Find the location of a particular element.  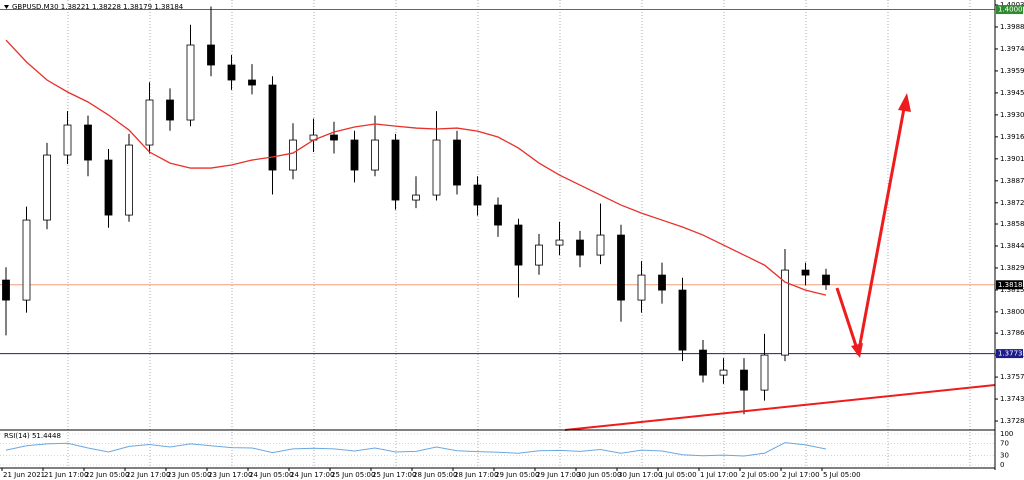

level-label: 1.37730 is located at coordinates (1011, 354).